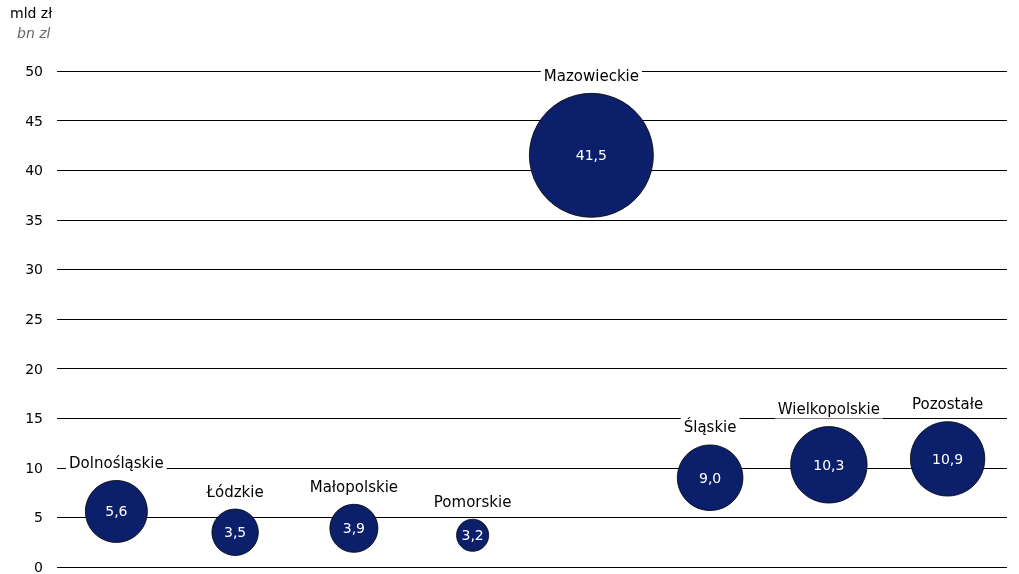  Describe the element at coordinates (34, 170) in the screenshot. I see `y-tick-label: 40` at that location.